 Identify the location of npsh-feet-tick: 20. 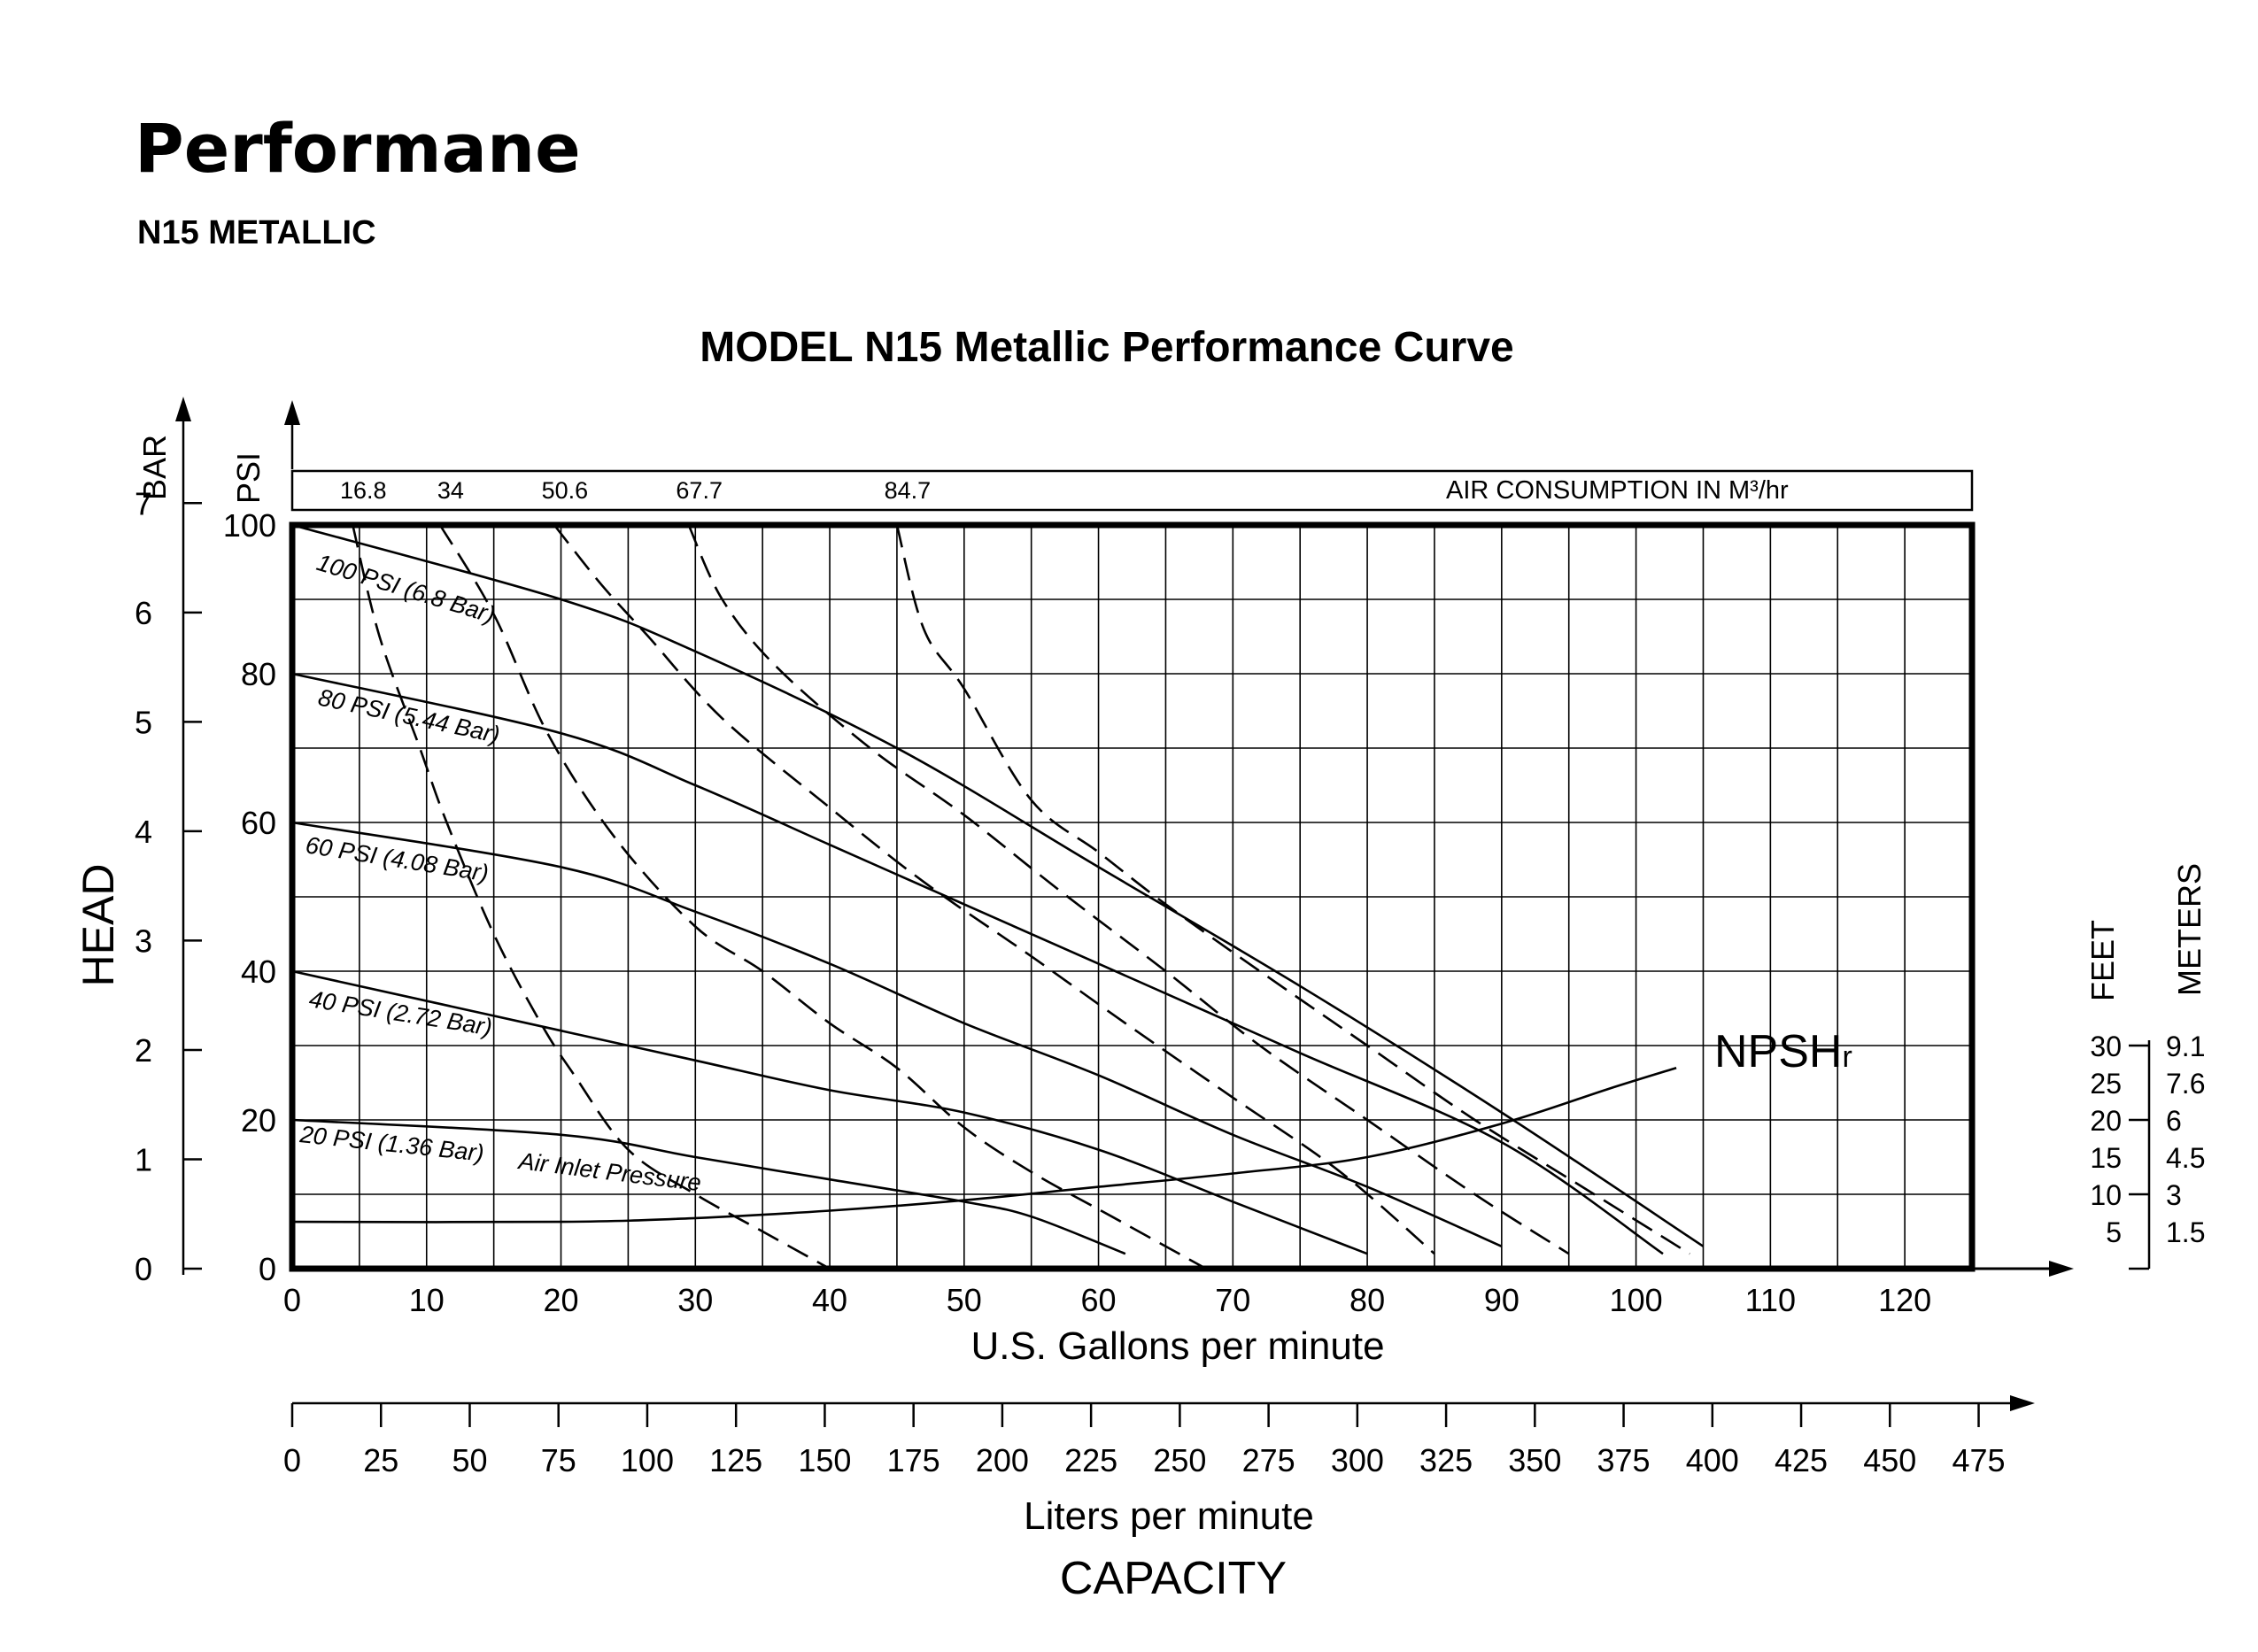
(2106, 1121).